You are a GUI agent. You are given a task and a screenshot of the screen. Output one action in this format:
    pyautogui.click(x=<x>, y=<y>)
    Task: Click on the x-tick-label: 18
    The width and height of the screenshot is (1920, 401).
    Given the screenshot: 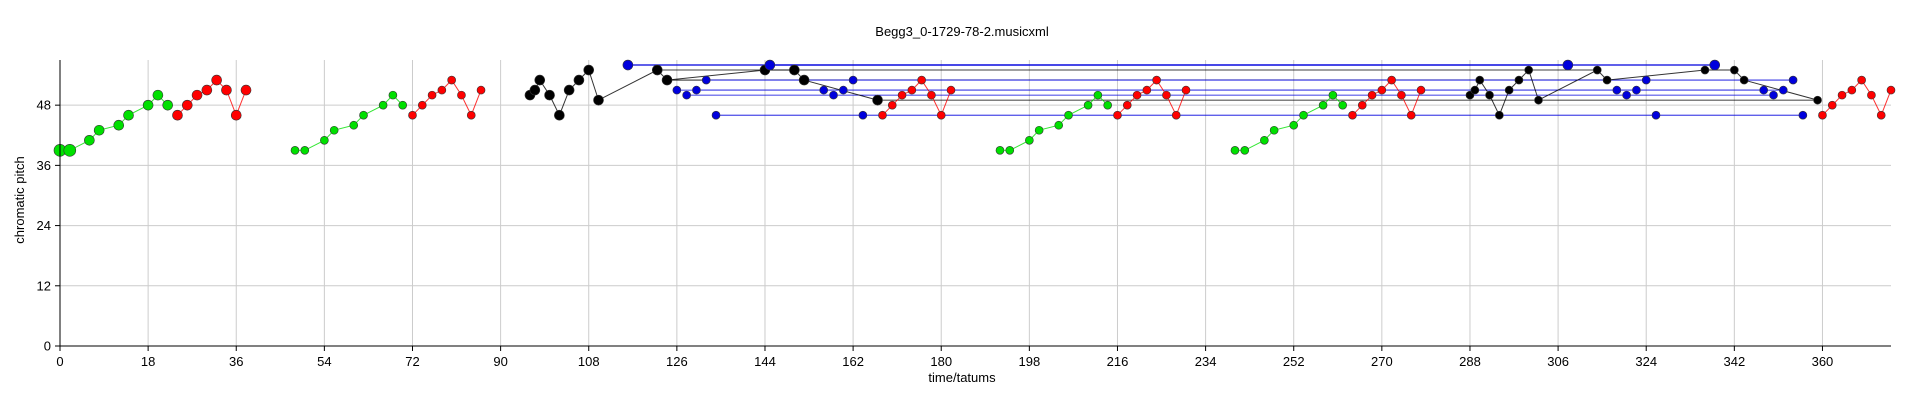 What is the action you would take?
    pyautogui.click(x=148, y=361)
    